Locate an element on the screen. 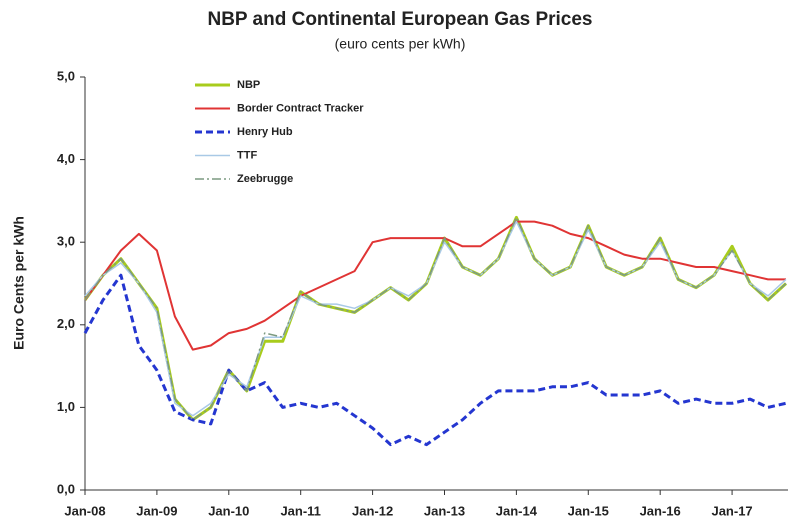  legend-label: Zeebrugge is located at coordinates (265, 179).